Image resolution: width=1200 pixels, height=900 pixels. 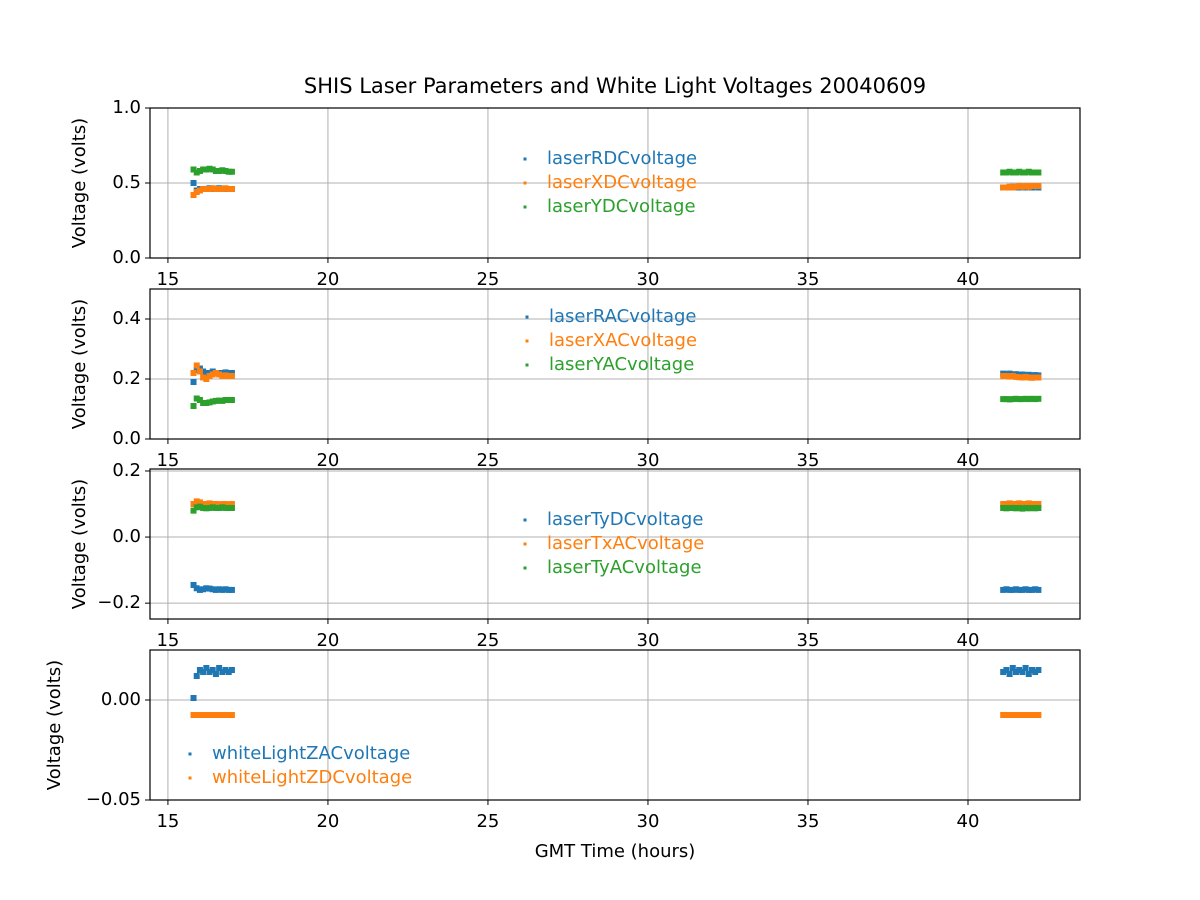 I want to click on x-tick-label: 40, so click(x=968, y=460).